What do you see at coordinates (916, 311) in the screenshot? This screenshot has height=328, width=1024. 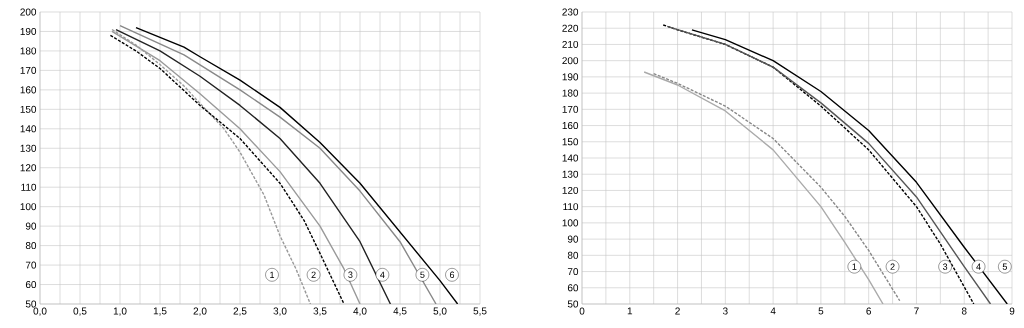 I see `x-tick-label: 7` at bounding box center [916, 311].